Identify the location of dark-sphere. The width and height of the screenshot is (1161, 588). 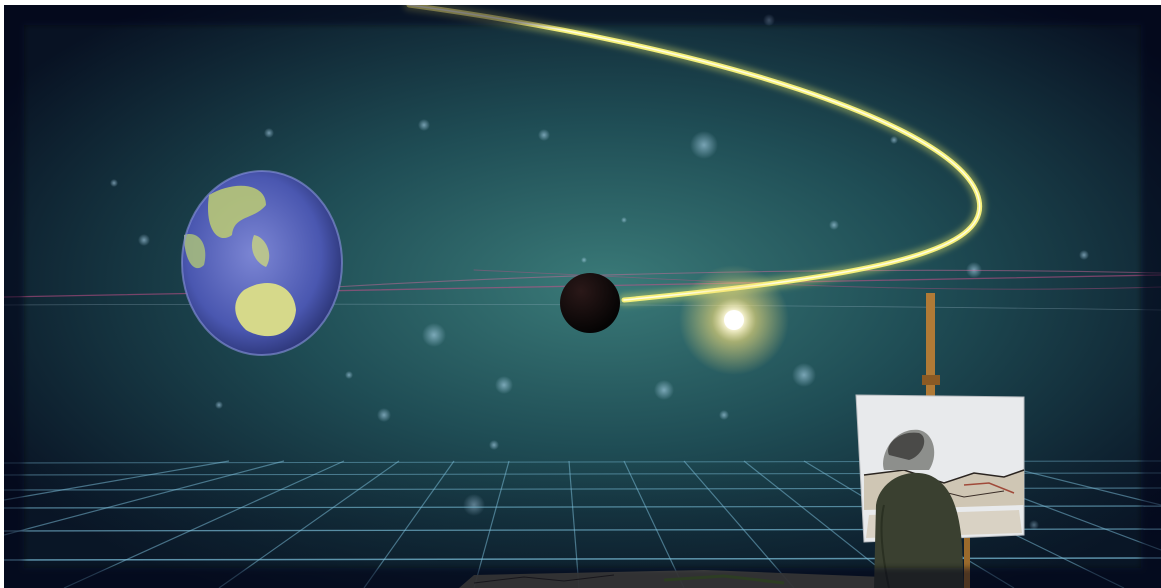
(590, 303).